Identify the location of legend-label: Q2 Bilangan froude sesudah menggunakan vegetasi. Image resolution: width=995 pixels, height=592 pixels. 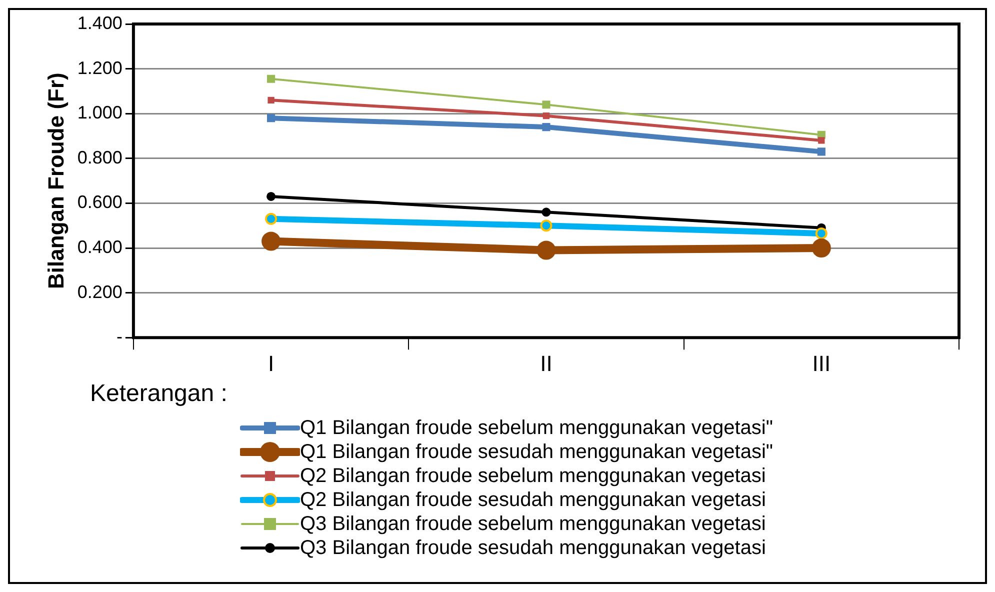
(533, 500).